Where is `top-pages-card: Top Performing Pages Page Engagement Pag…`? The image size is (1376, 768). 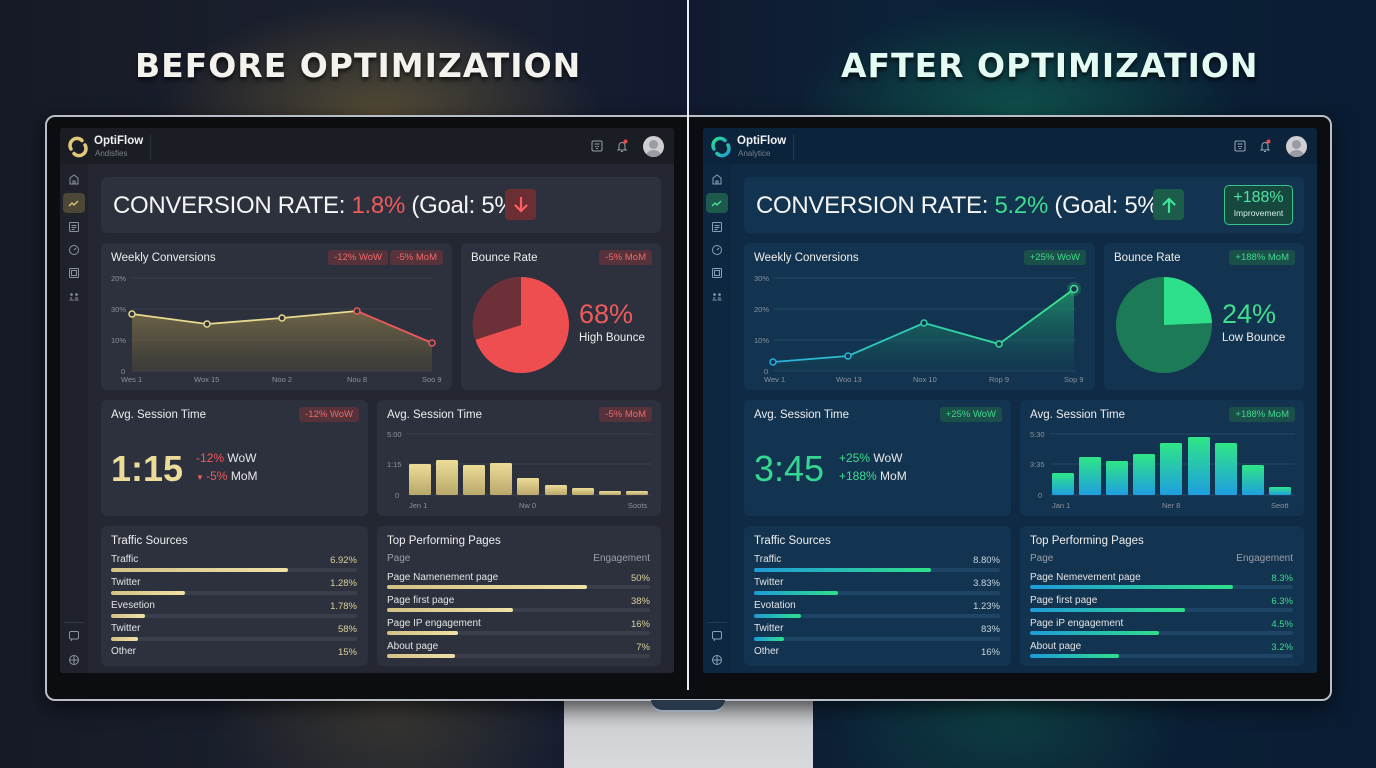 top-pages-card: Top Performing Pages Page Engagement Pag… is located at coordinates (519, 596).